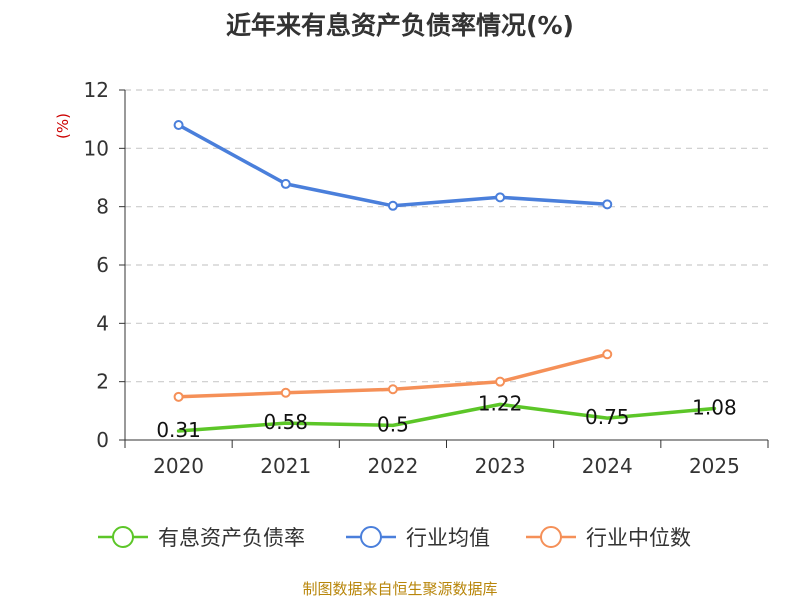  I want to click on y-tick-label: 12, so click(96, 90).